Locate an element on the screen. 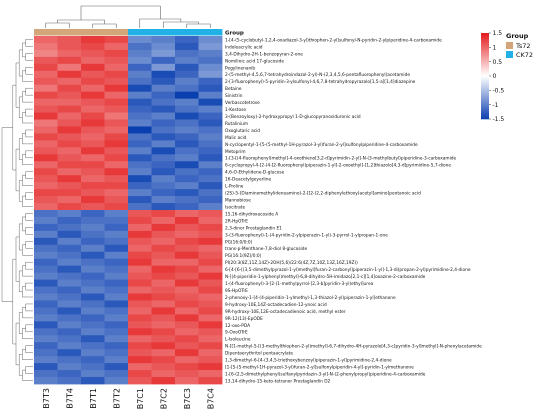 The height and width of the screenshot is (420, 550). row-label: Betaine is located at coordinates (233, 89).